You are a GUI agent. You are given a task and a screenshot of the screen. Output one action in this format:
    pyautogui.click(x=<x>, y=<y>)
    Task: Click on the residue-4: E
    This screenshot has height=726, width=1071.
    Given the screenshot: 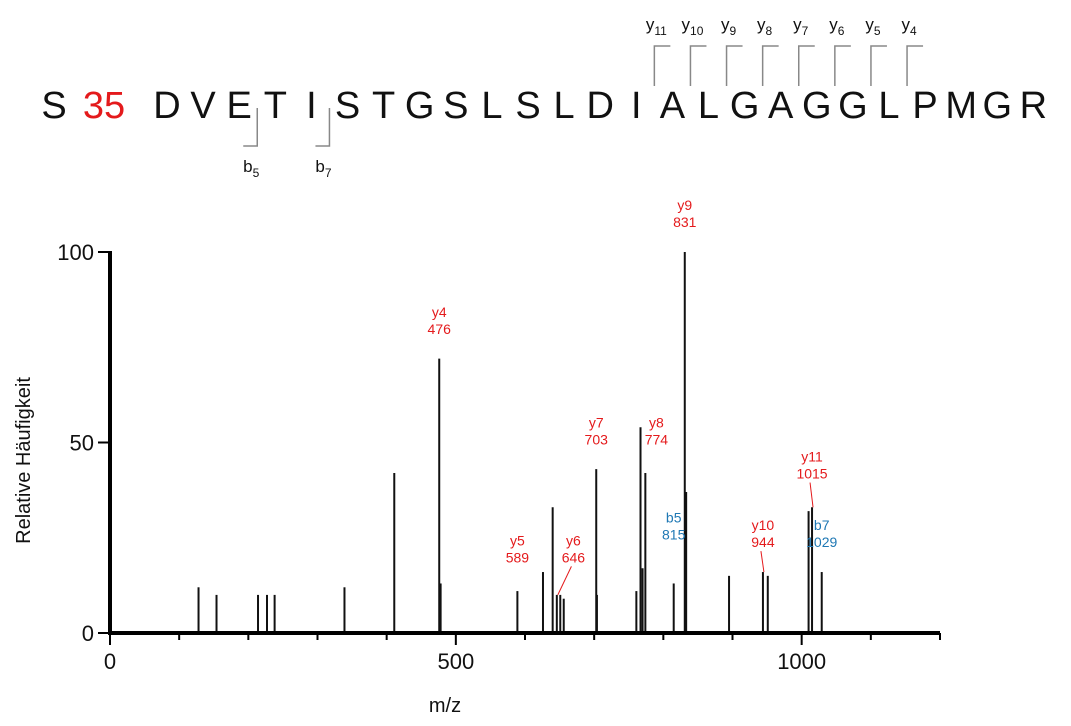 What is the action you would take?
    pyautogui.click(x=239, y=106)
    